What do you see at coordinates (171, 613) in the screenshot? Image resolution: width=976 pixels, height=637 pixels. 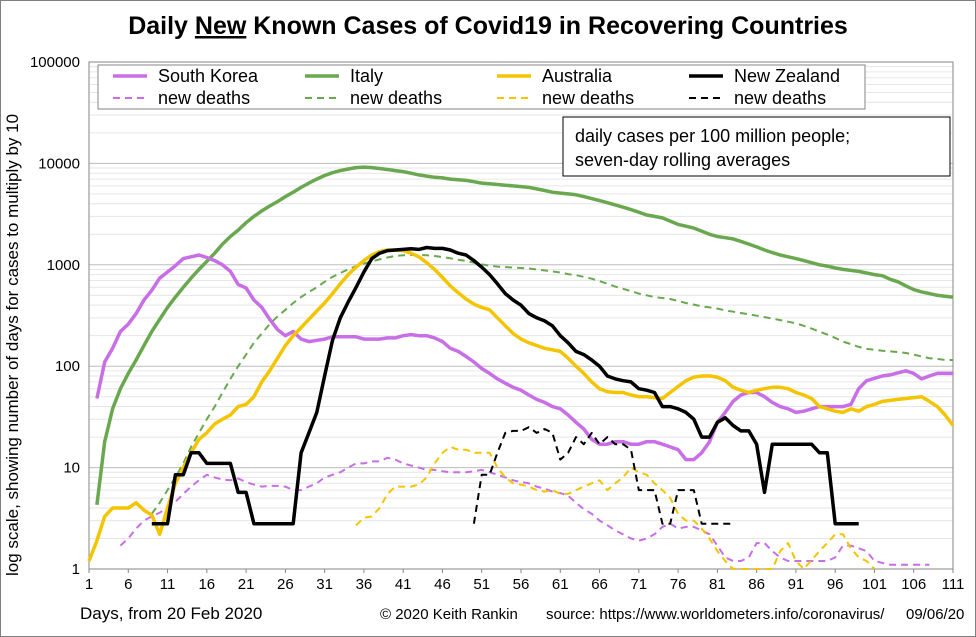 I see `x-axis-label: Days, from 20 Feb 2020` at bounding box center [171, 613].